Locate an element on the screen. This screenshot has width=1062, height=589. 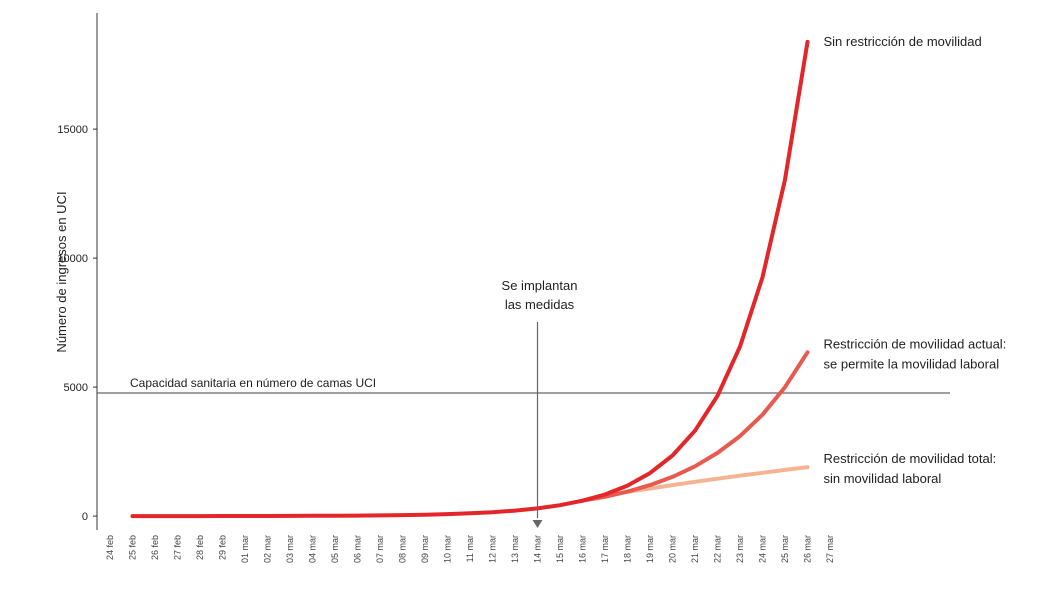
y-tick-label: 5000 is located at coordinates (76, 388).